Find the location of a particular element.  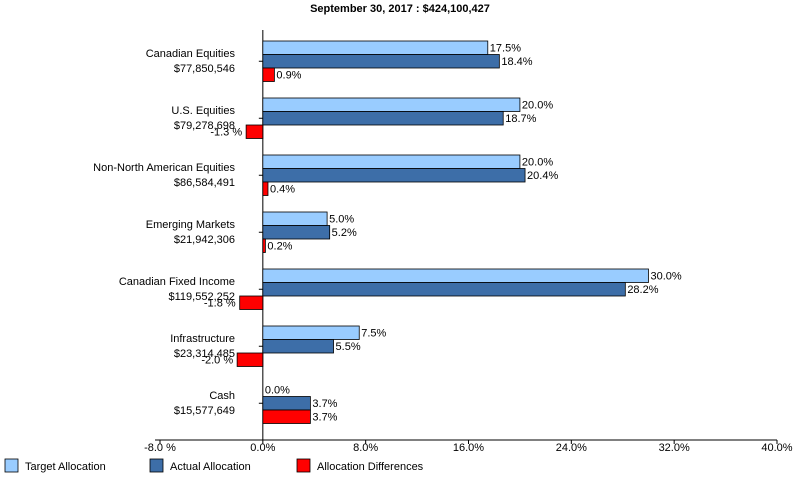

legend-label: Target Allocation is located at coordinates (65, 467).